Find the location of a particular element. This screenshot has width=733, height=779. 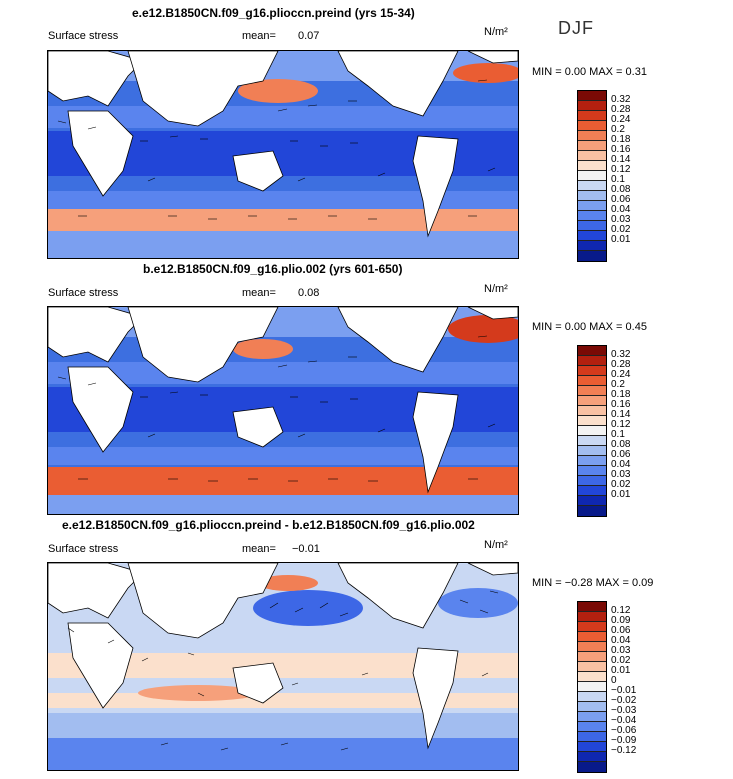

panel-3-units: N/m² is located at coordinates (496, 545).